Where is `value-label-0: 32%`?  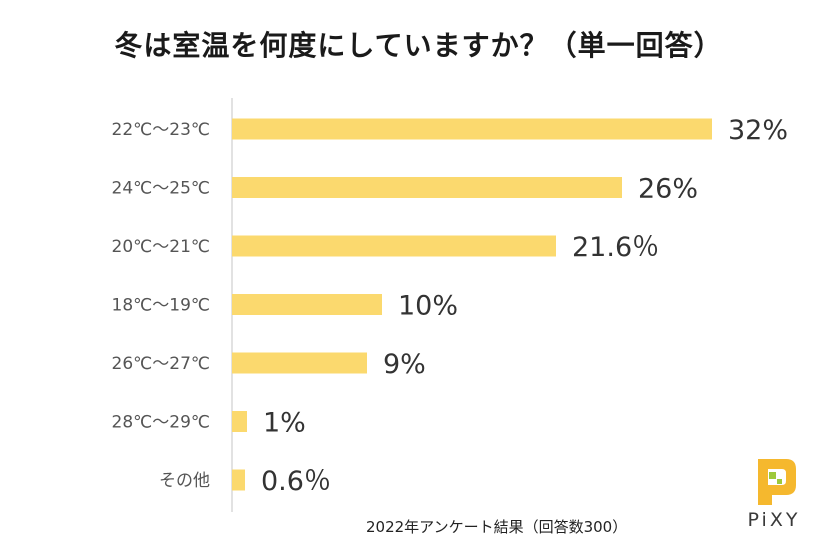 value-label-0: 32% is located at coordinates (758, 130).